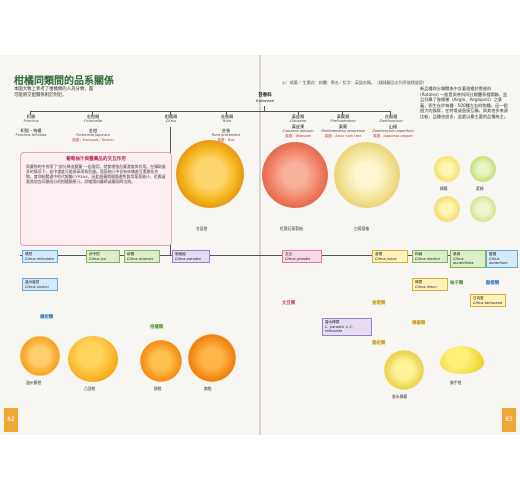  I want to click on fruit-photo-white-grapefruit, so click(367, 175).